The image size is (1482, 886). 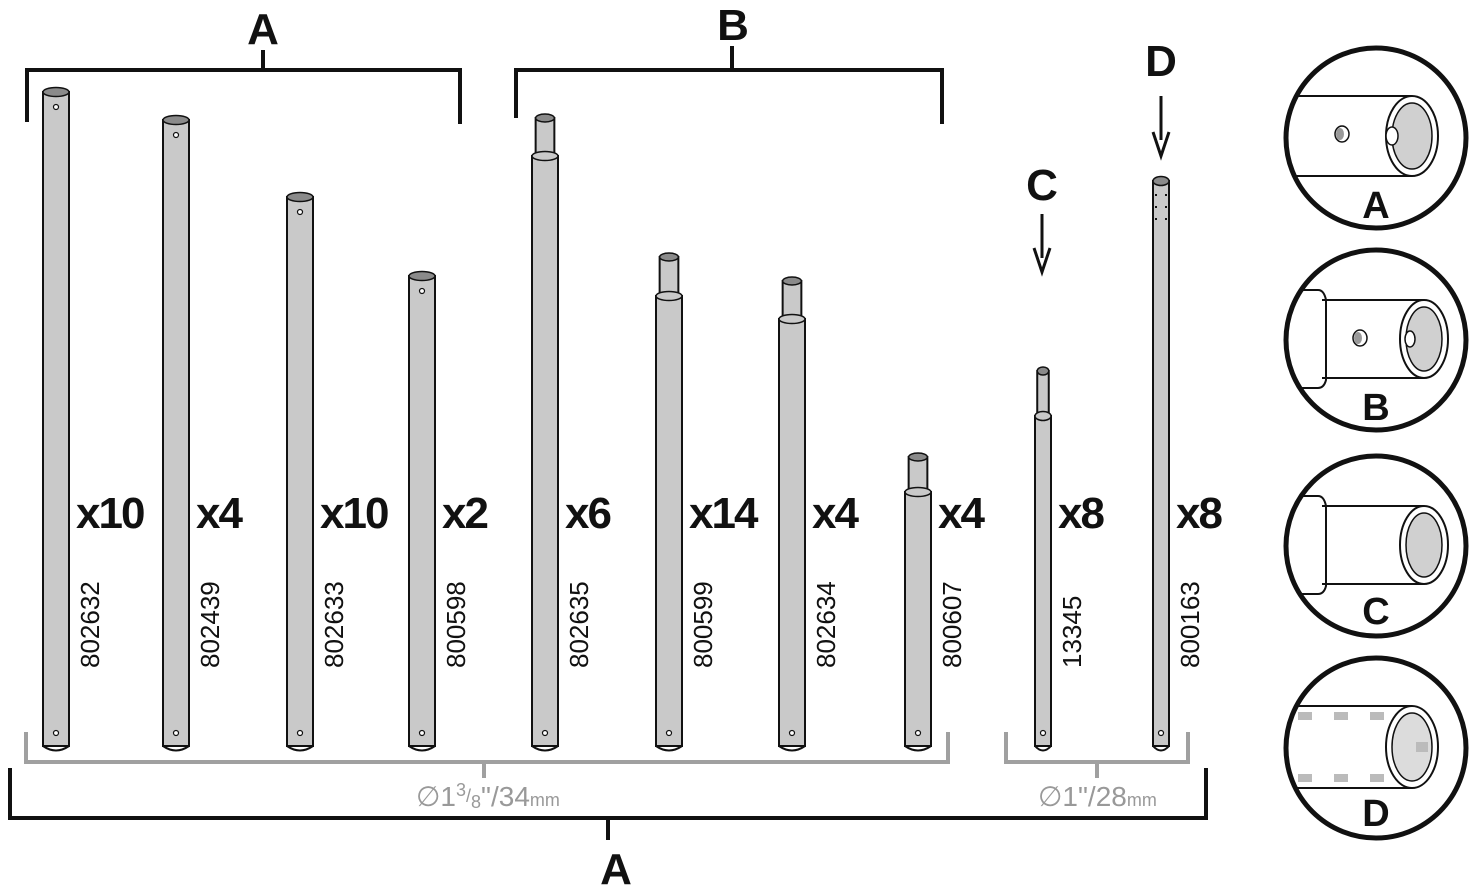 What do you see at coordinates (488, 796) in the screenshot?
I see `diameter-large-label: ∅13/8"/34mm` at bounding box center [488, 796].